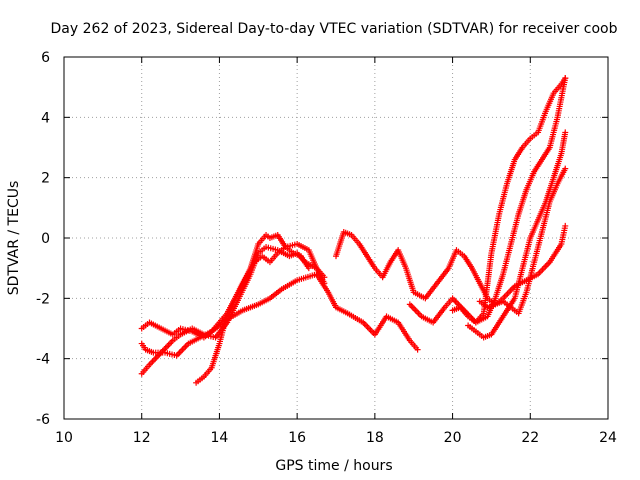 This screenshot has width=640, height=480. I want to click on y-tick-label: -6, so click(43, 420).